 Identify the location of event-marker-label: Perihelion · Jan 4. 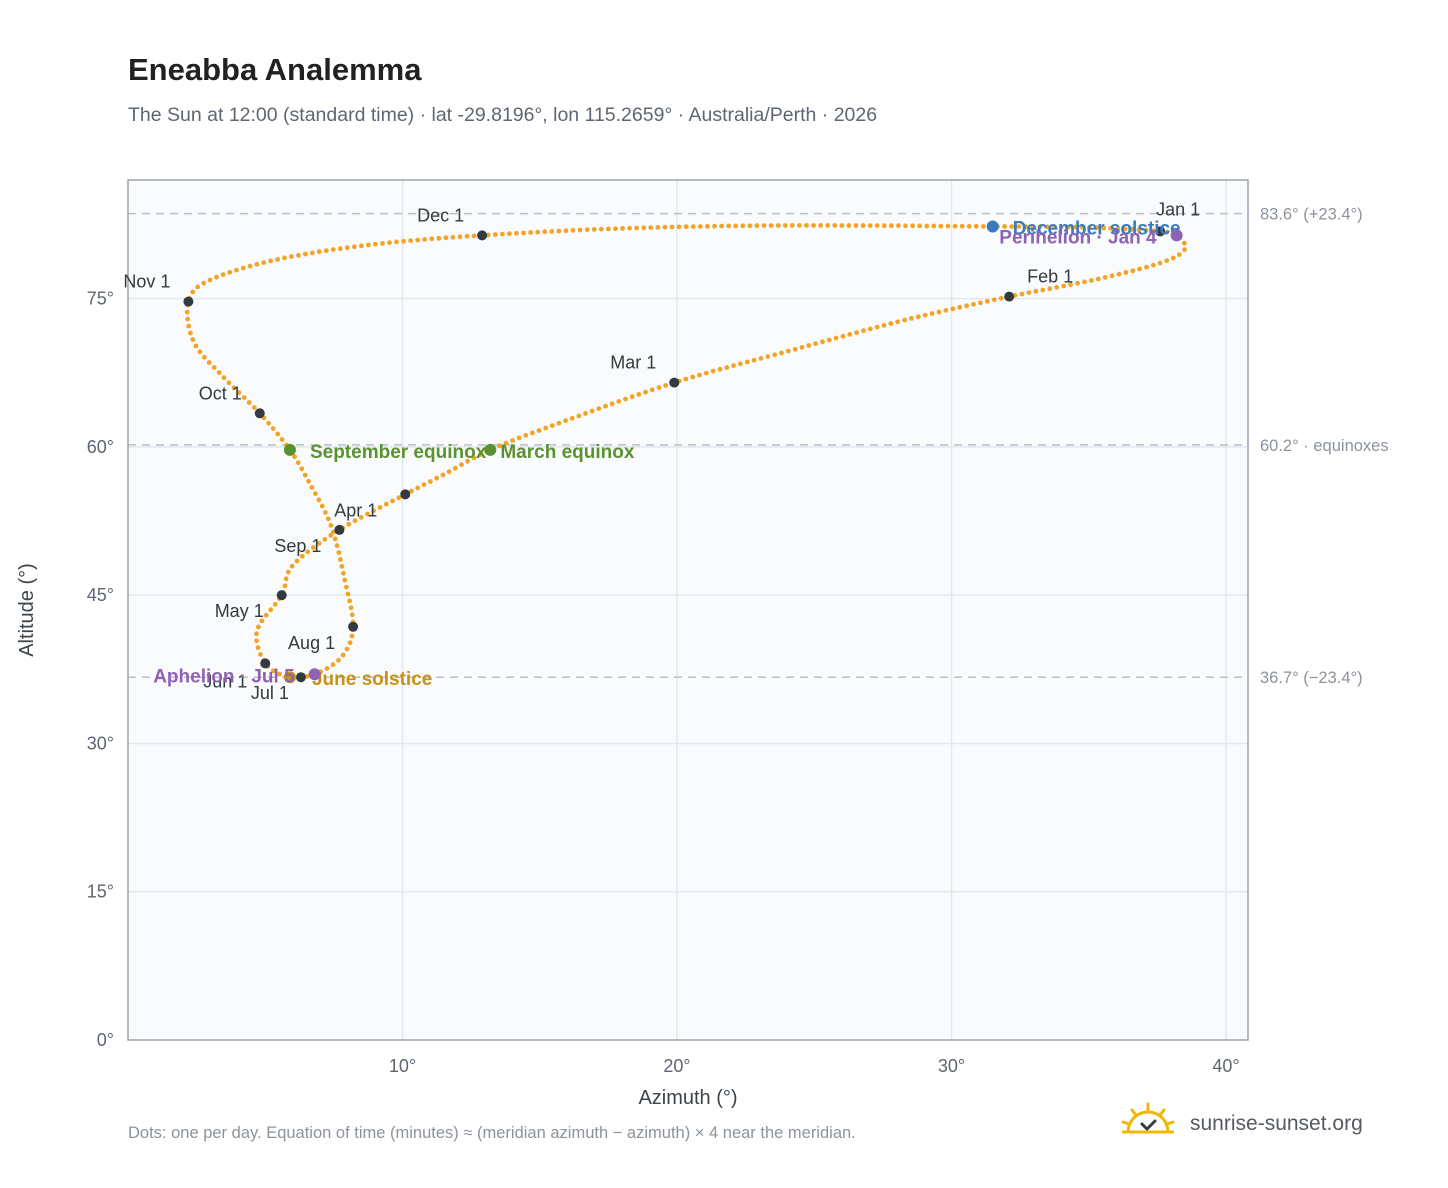
(1078, 237).